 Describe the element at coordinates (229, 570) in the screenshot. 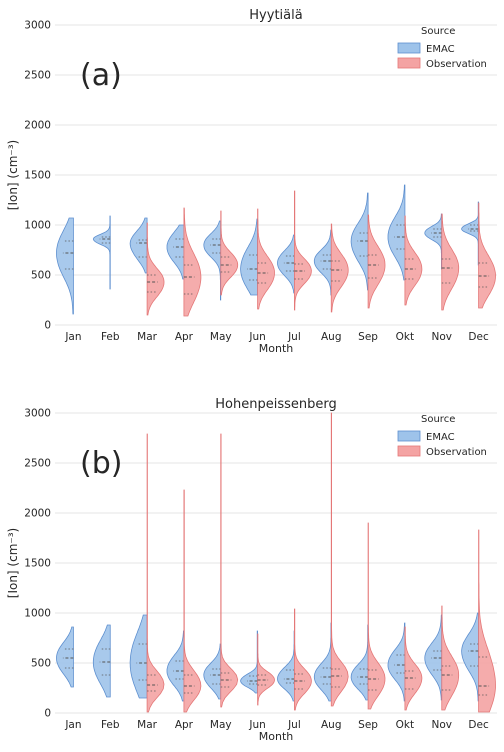

I see `violin-observation-may` at that location.